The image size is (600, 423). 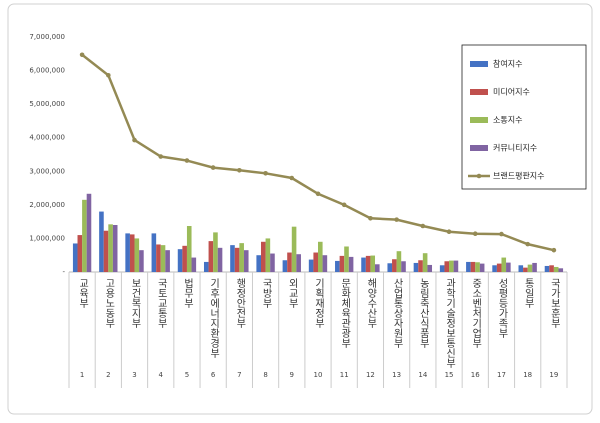 What do you see at coordinates (135, 303) in the screenshot?
I see `x-tick-label: 보건복지부` at bounding box center [135, 303].